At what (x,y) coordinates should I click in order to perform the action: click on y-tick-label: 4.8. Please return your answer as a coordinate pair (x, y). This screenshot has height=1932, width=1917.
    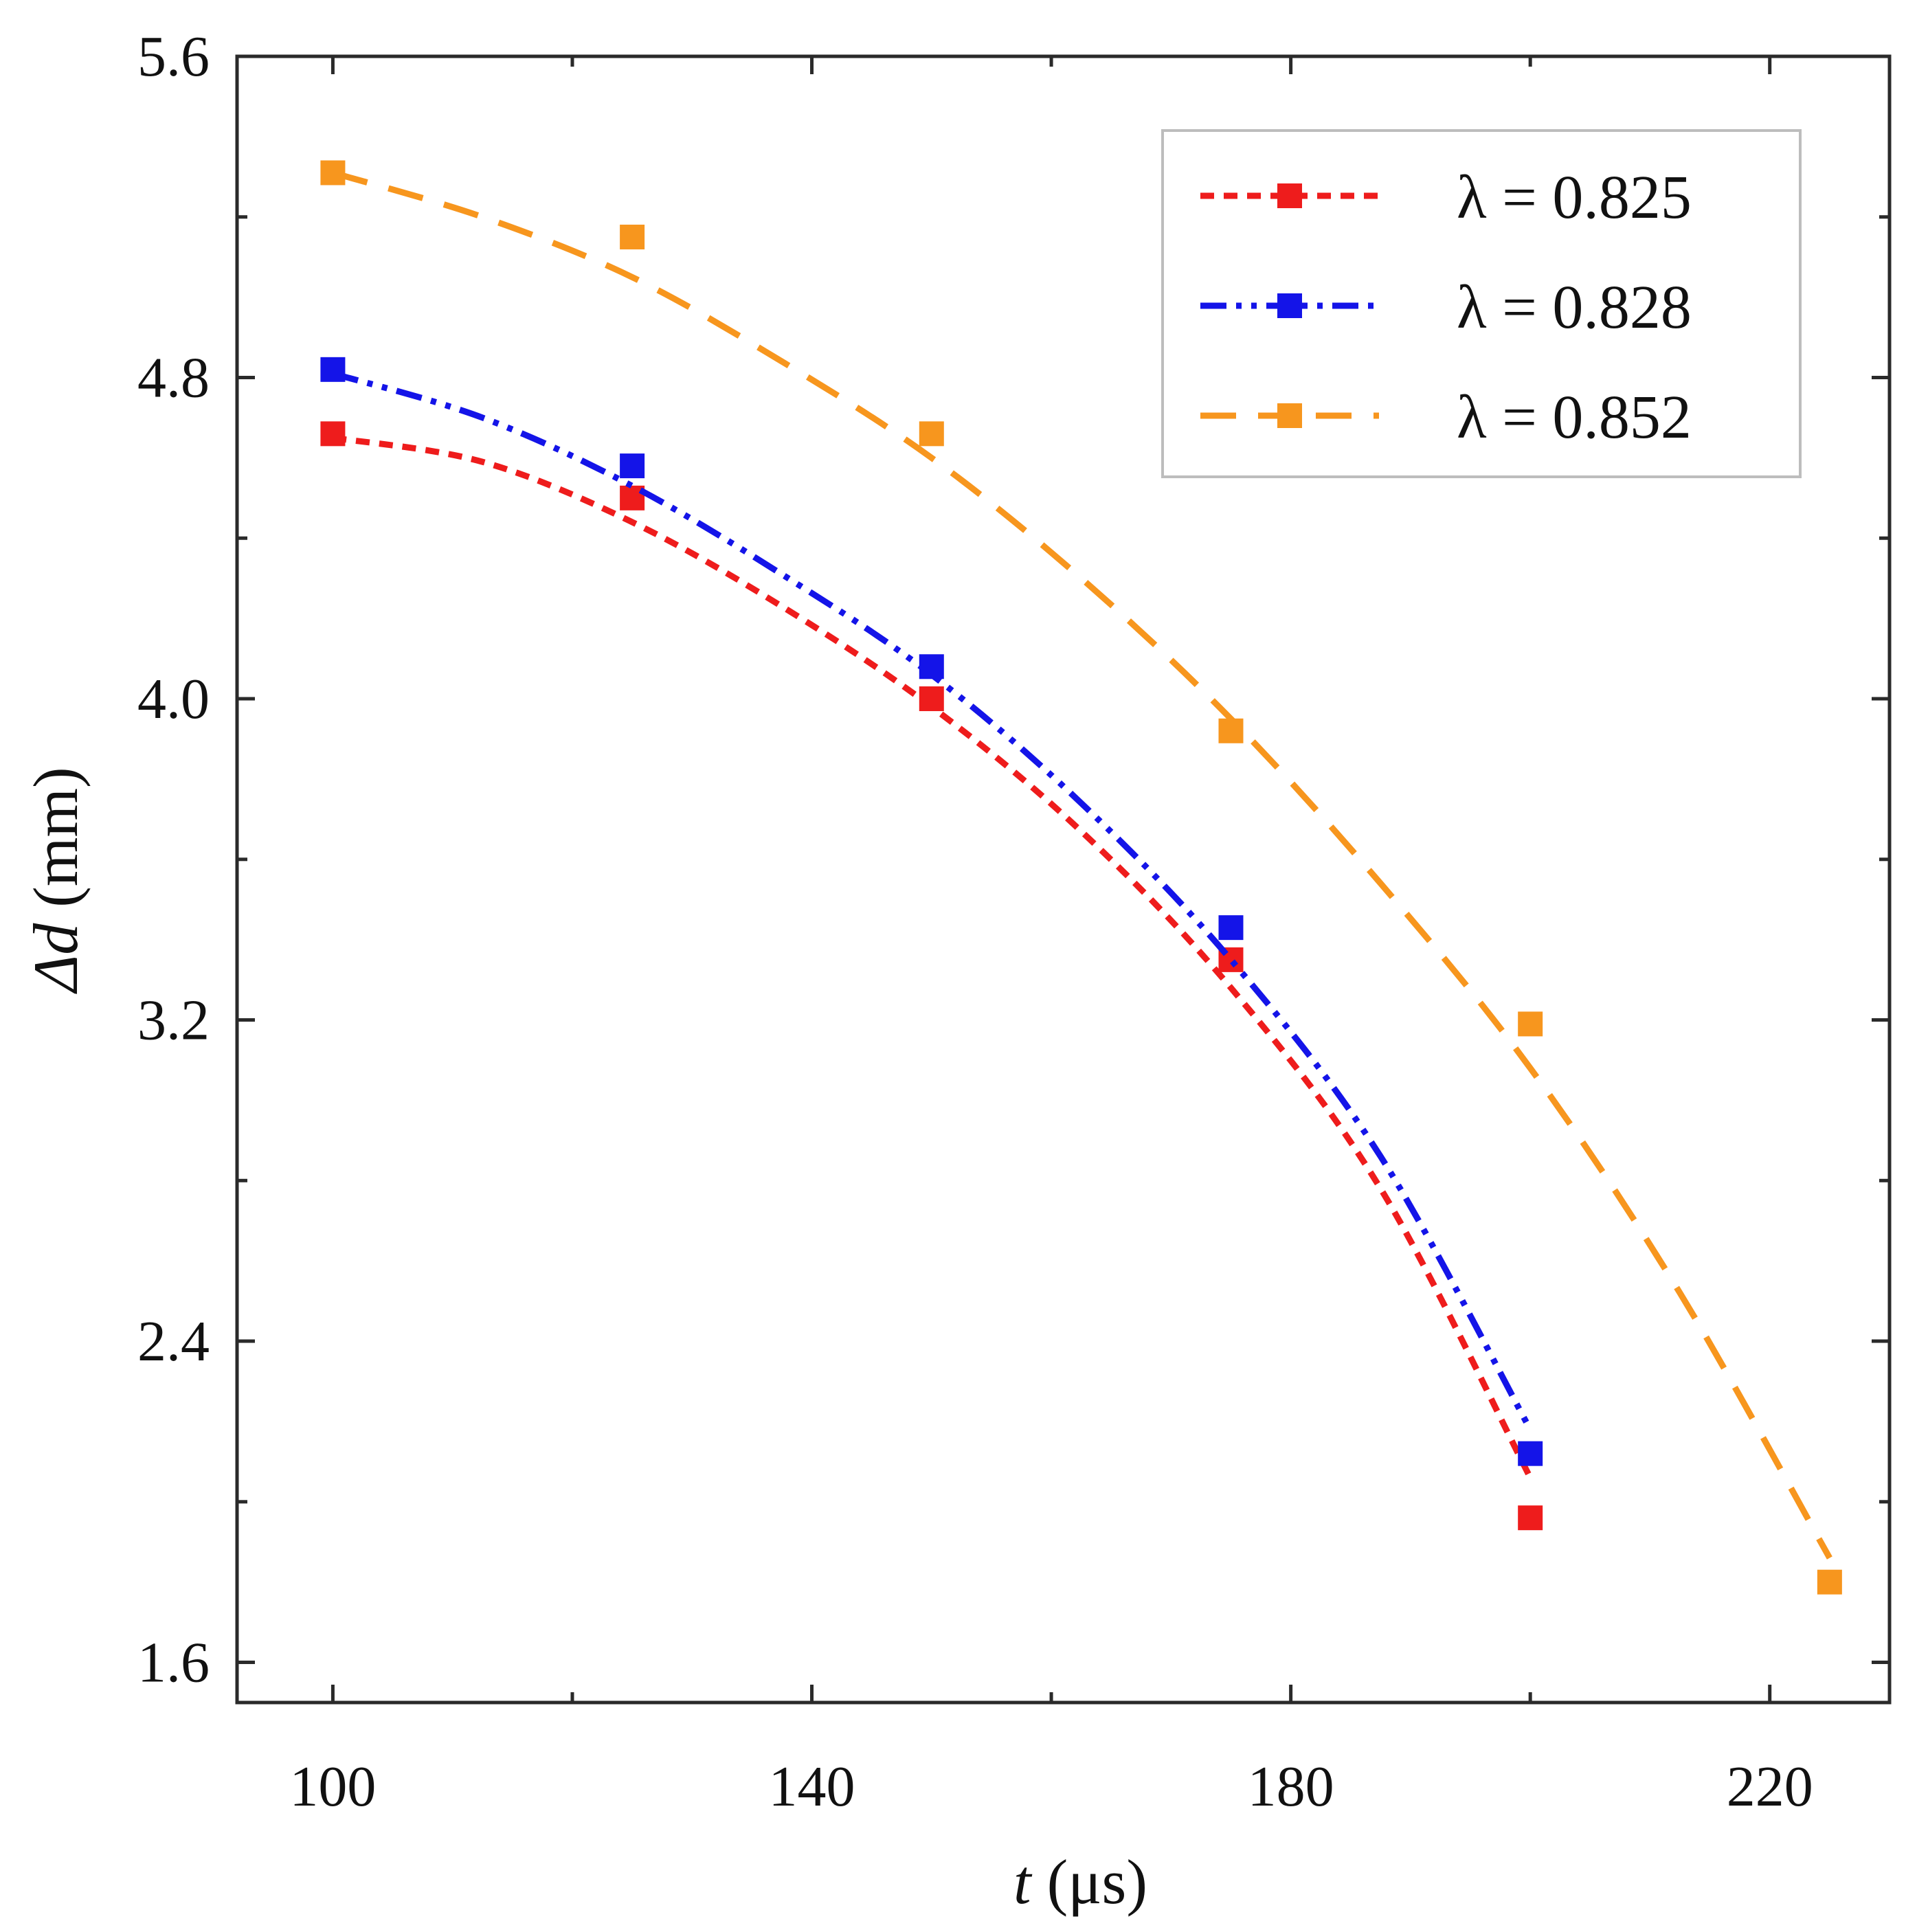
    Looking at the image, I should click on (173, 378).